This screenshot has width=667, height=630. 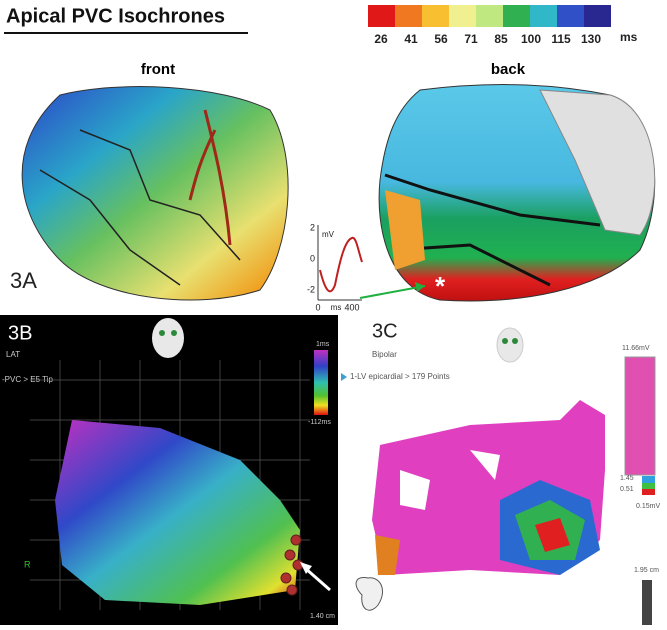 What do you see at coordinates (552, 535) in the screenshot?
I see `scar-region` at bounding box center [552, 535].